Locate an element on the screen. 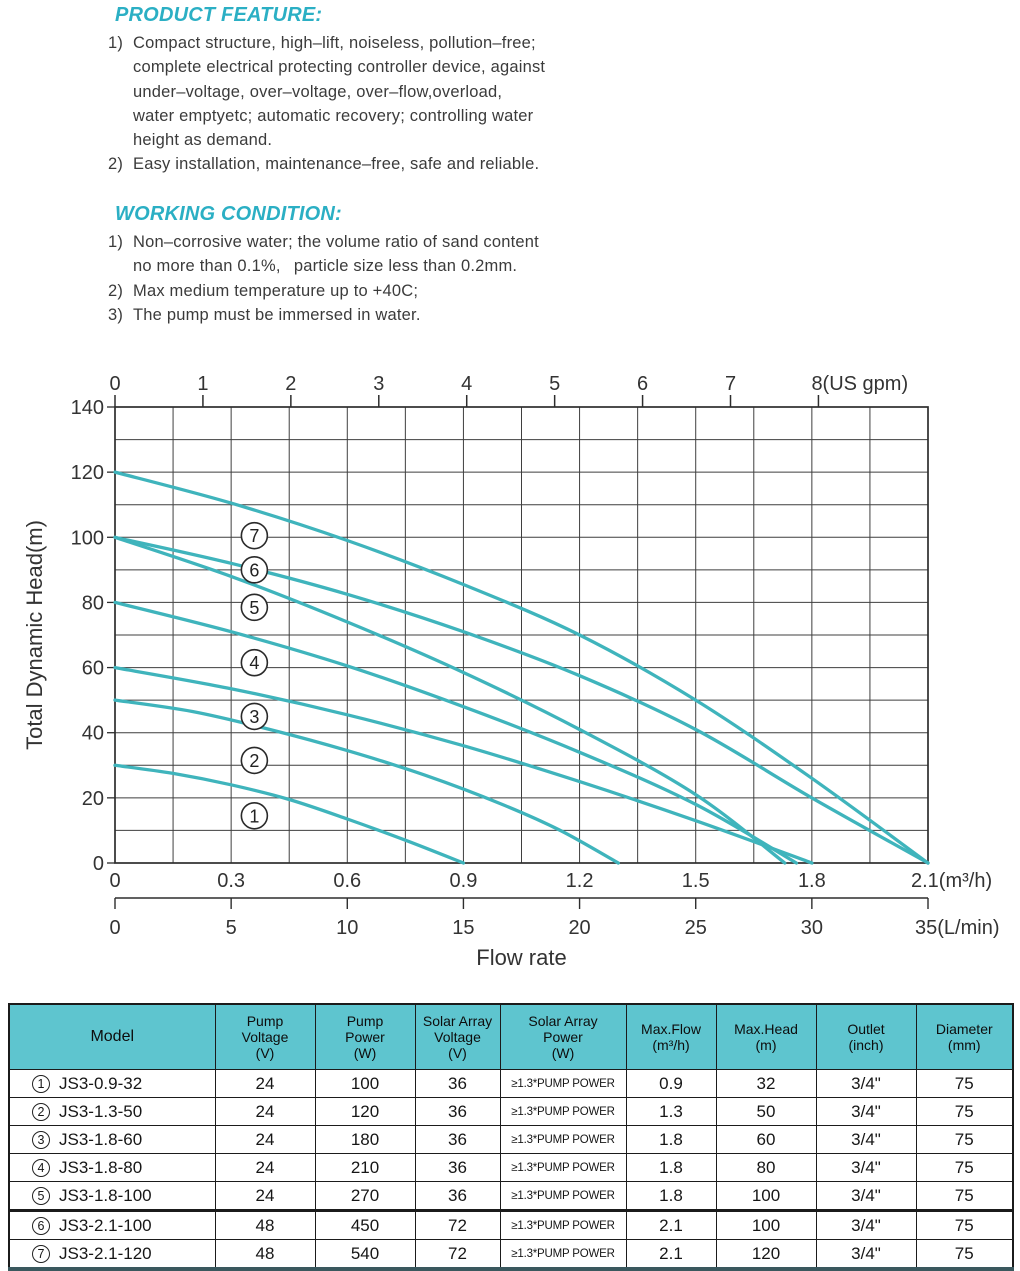 This screenshot has width=1020, height=1271. row-number-badge: 2 is located at coordinates (41, 1112).